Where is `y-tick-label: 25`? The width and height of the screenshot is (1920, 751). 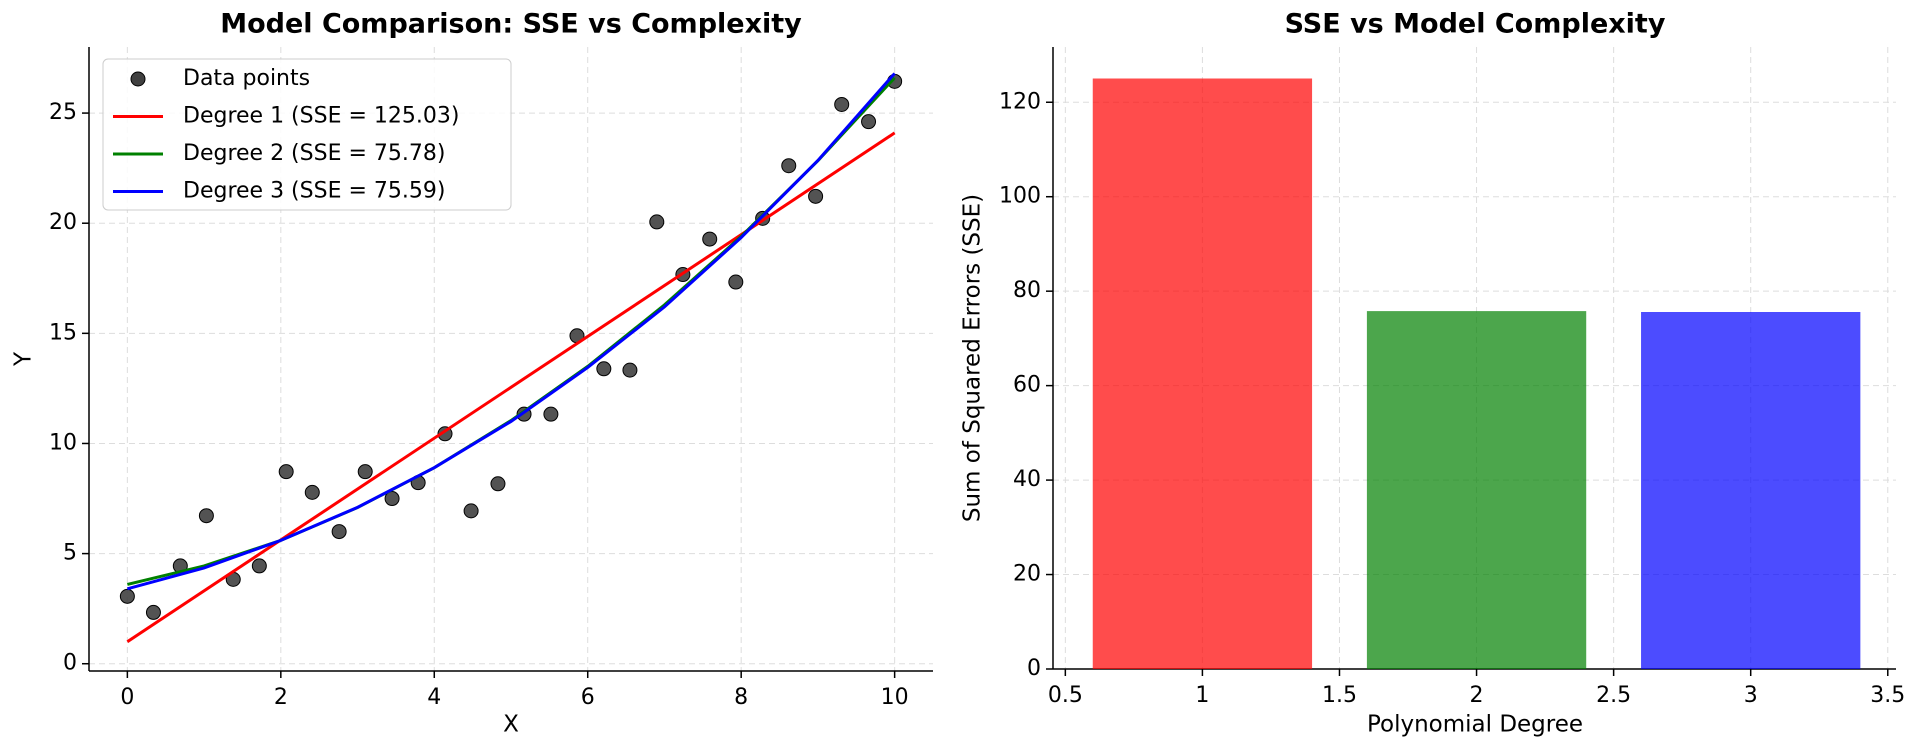 y-tick-label: 25 is located at coordinates (63, 112).